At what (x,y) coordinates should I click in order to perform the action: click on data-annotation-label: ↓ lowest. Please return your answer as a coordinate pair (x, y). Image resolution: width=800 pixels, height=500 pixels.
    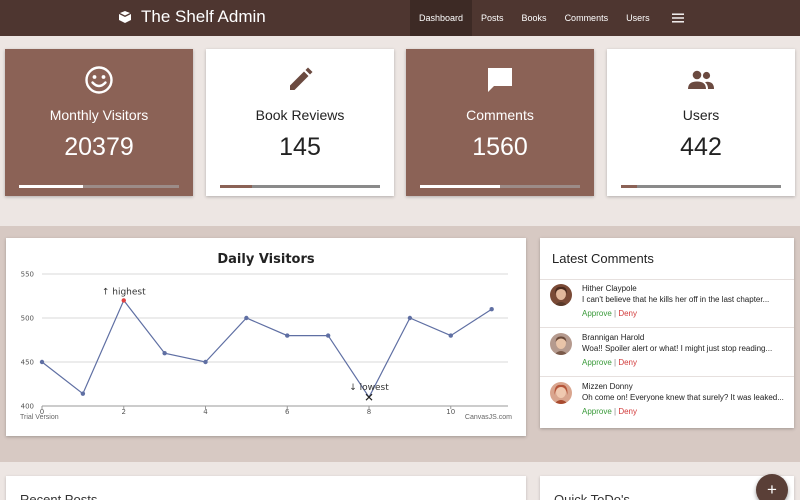
    Looking at the image, I should click on (369, 388).